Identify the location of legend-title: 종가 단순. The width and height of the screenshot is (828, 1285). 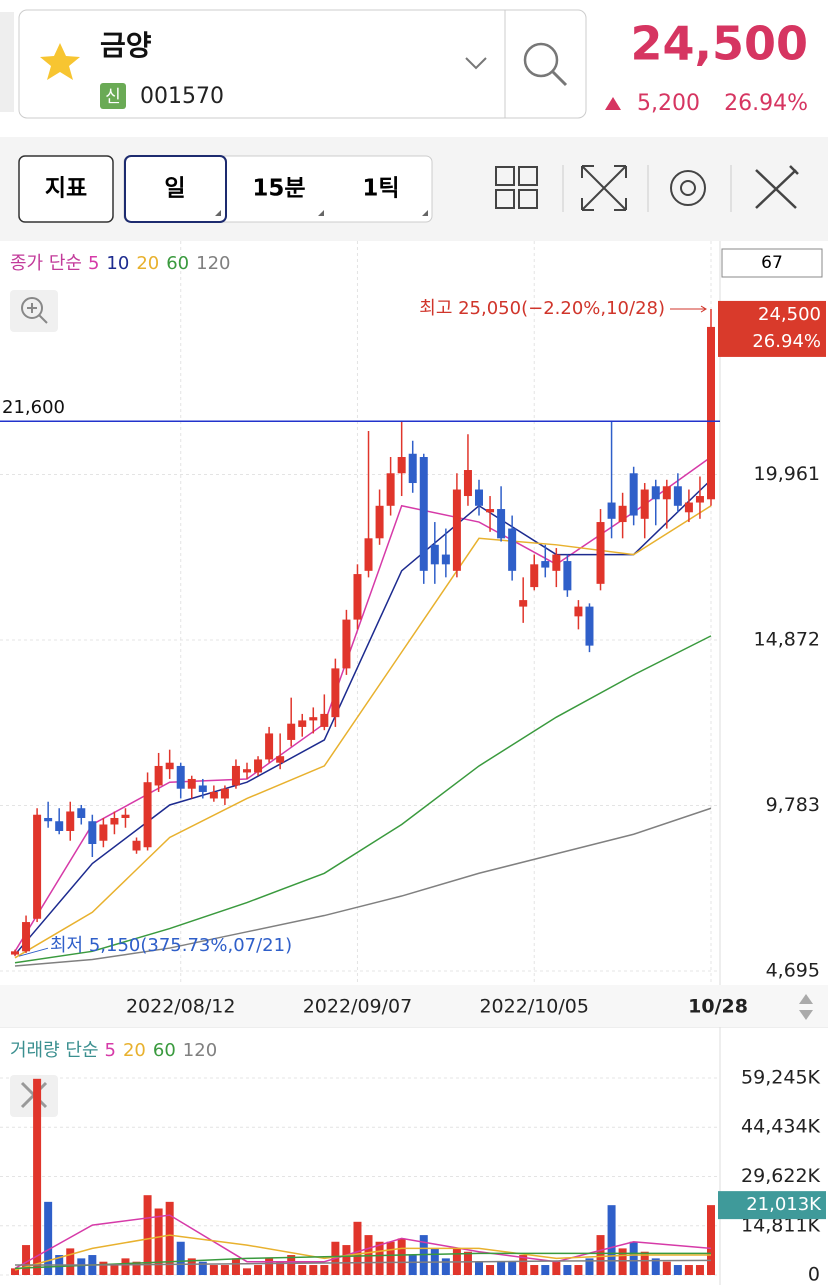
(46, 263).